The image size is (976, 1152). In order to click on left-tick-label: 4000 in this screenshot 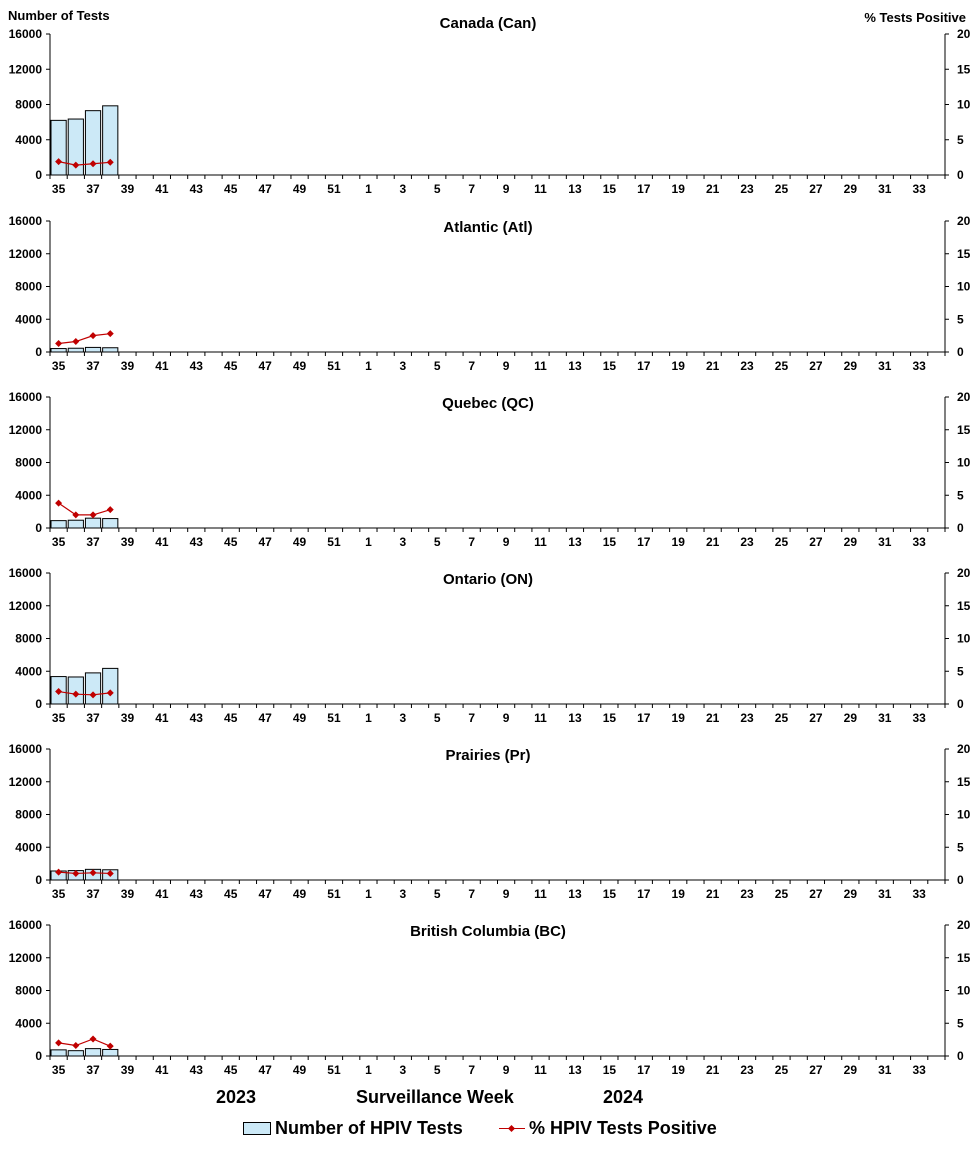, I will do `click(28, 1023)`.